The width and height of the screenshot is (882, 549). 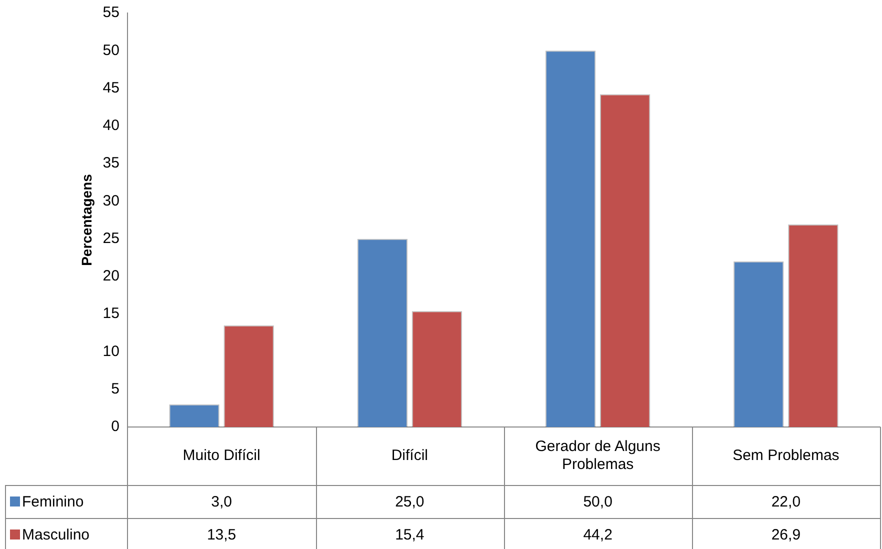 What do you see at coordinates (115, 427) in the screenshot?
I see `y-tick-label: 0` at bounding box center [115, 427].